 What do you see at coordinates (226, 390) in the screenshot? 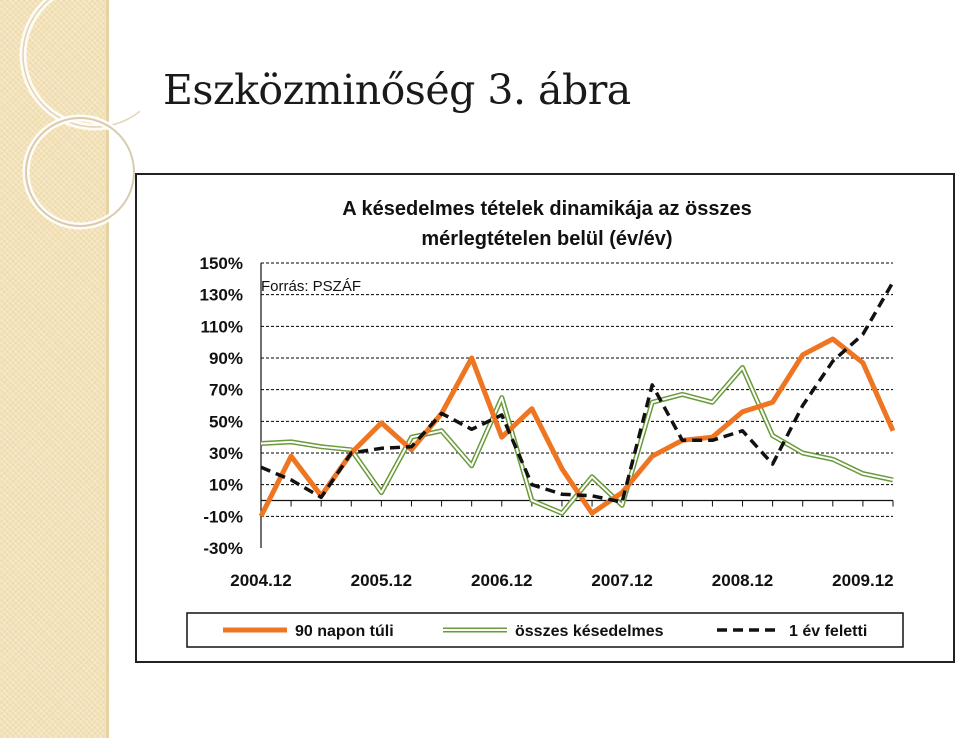
I see `y-tick-label: 70%` at bounding box center [226, 390].